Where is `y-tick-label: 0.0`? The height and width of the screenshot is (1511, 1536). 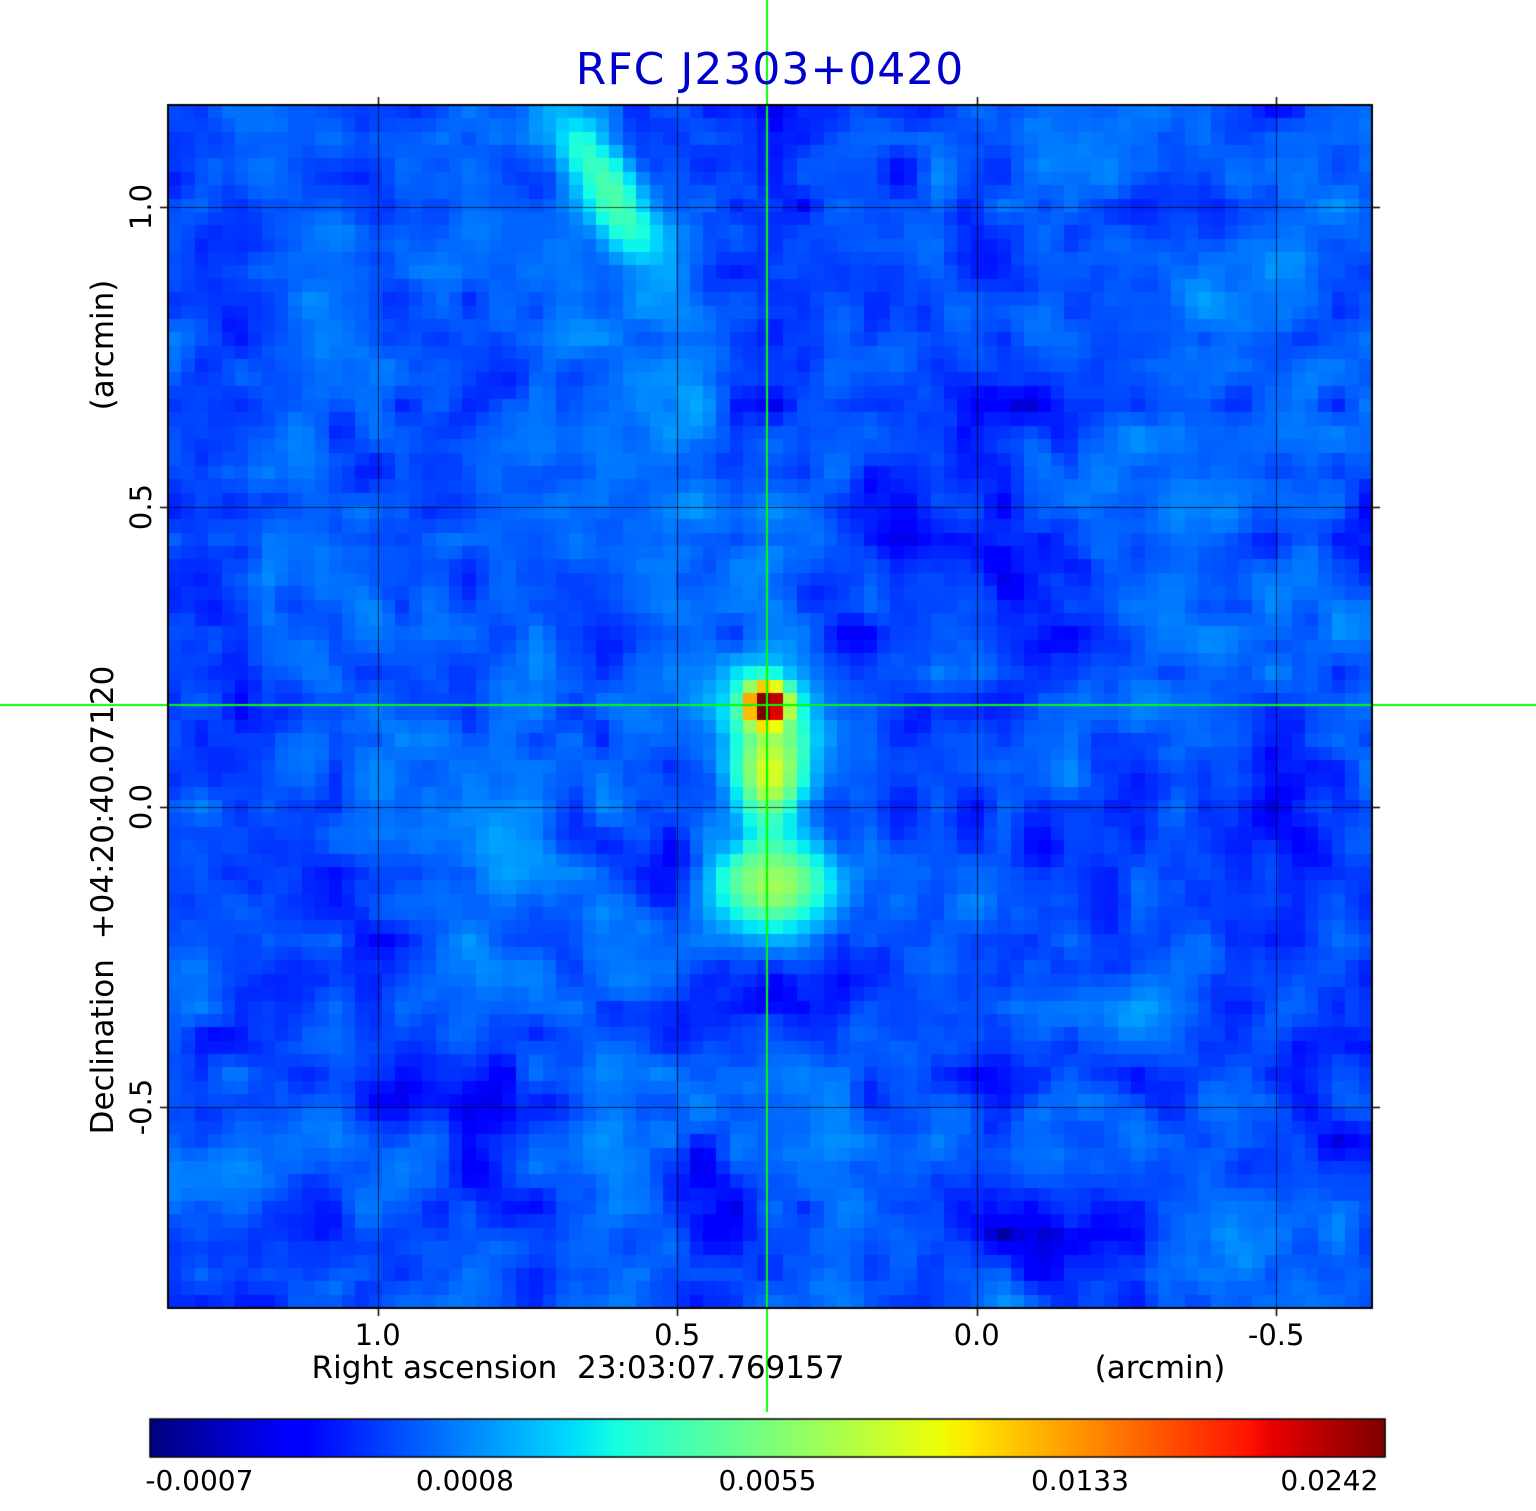 y-tick-label: 0.0 is located at coordinates (141, 807).